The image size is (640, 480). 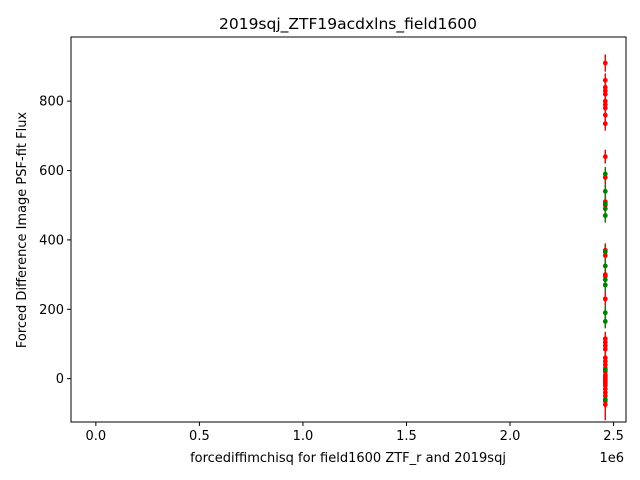 I want to click on y-axis: 0 200 400 600 800, so click(x=55, y=241).